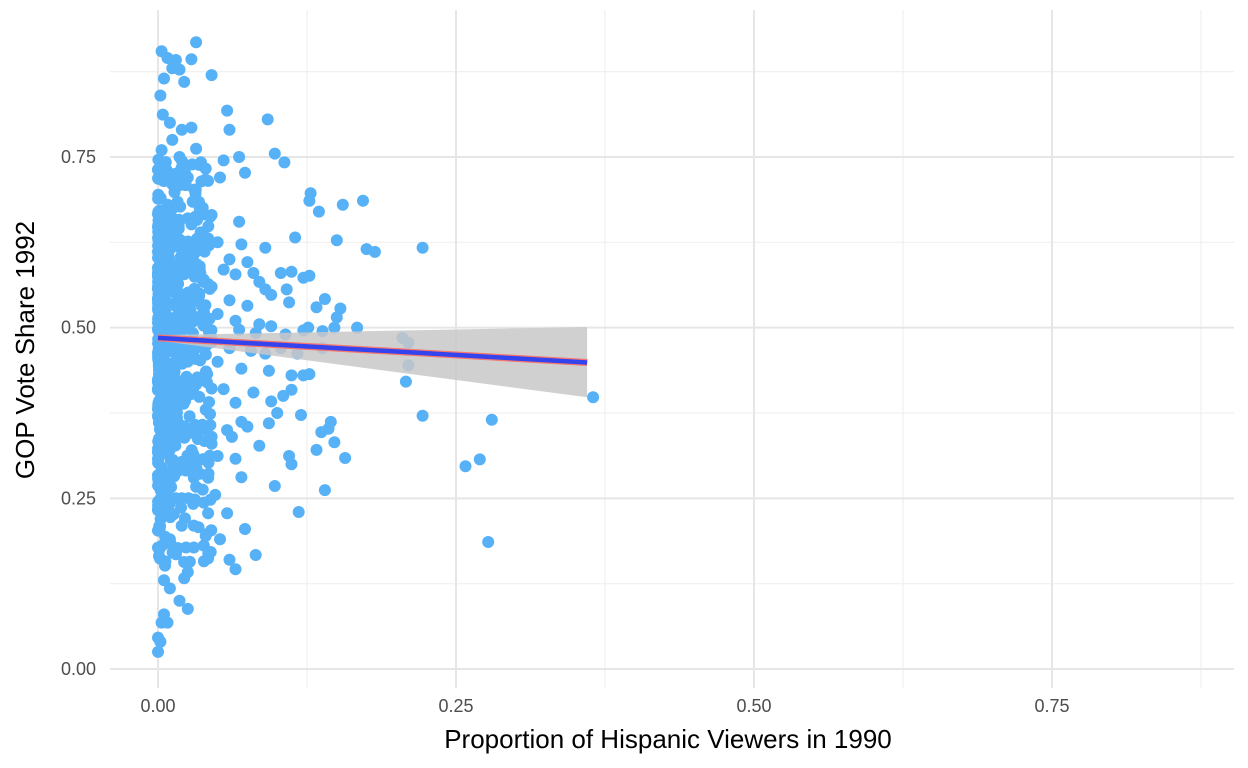 This screenshot has width=1248, height=768. I want to click on x-tick-label: 0.25, so click(455, 706).